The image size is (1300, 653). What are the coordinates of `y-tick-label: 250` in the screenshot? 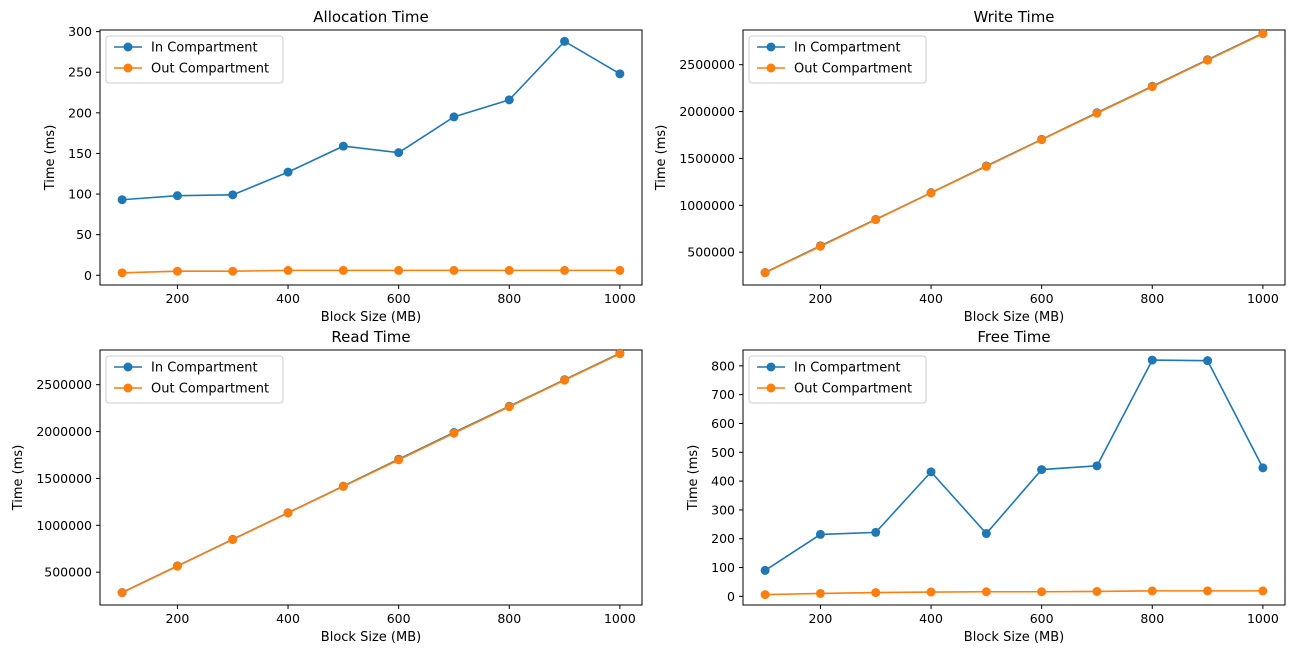 It's located at (80, 72).